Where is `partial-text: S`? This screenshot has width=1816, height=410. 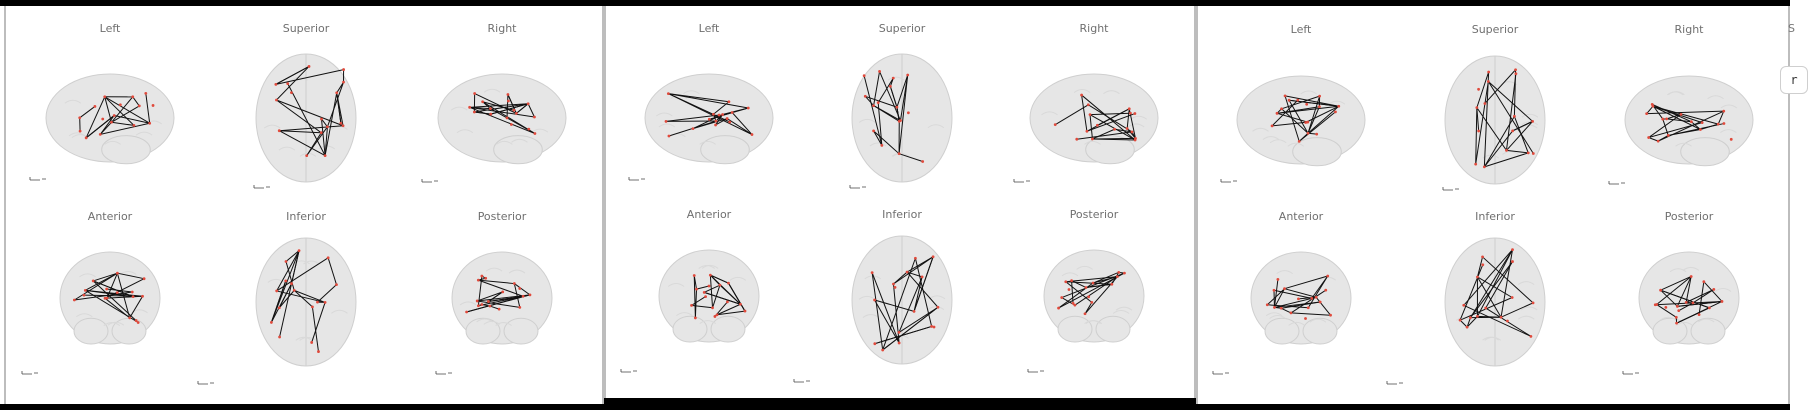
partial-text: S is located at coordinates (1791, 28).